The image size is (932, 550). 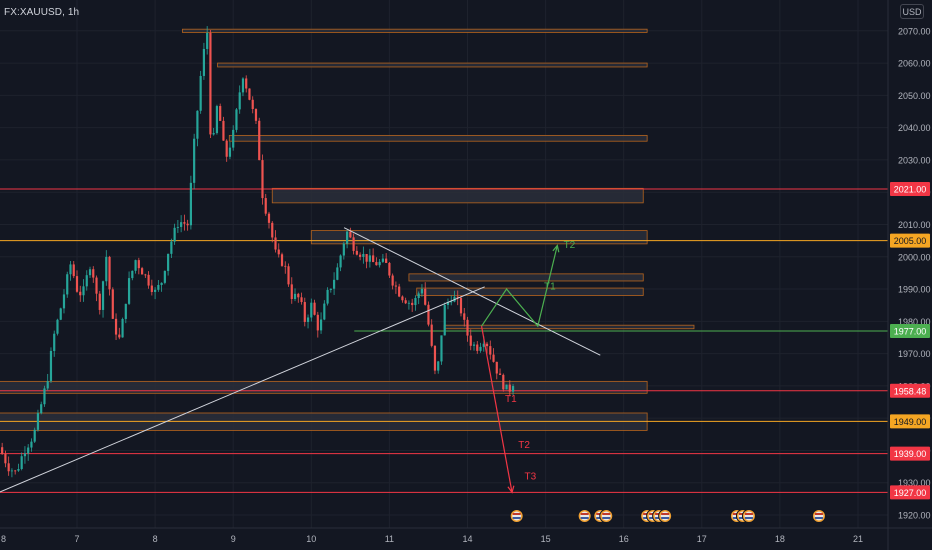 I want to click on symbol-title: FX:XAUUSD, 1h, so click(x=42, y=12).